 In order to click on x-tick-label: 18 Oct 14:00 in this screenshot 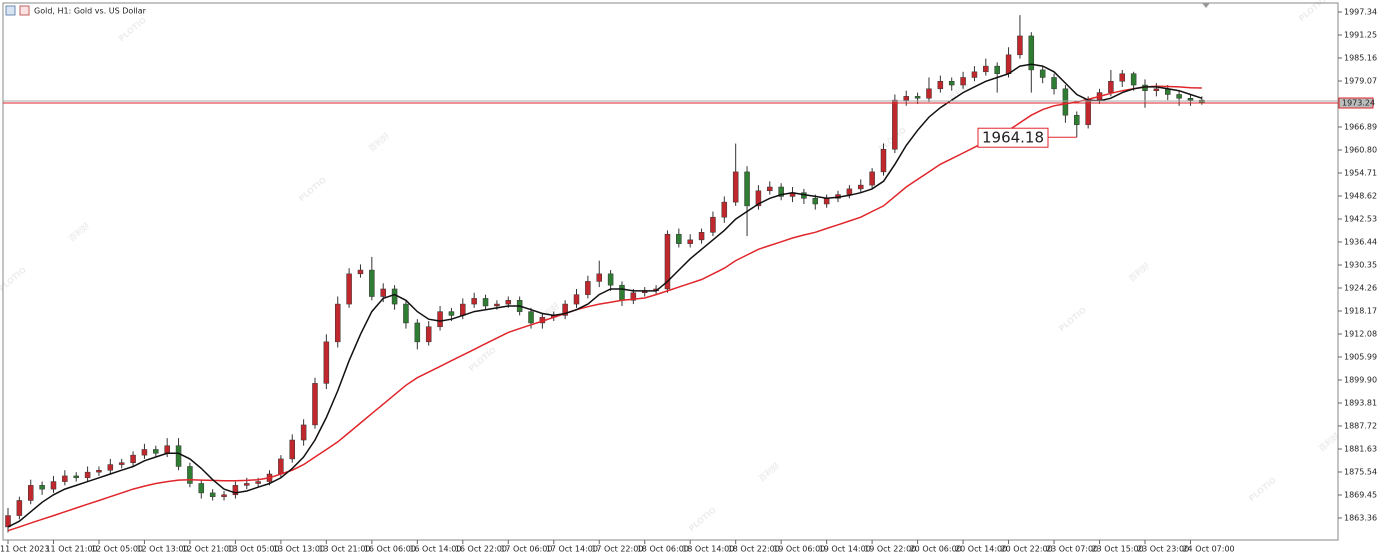, I will do `click(708, 549)`.